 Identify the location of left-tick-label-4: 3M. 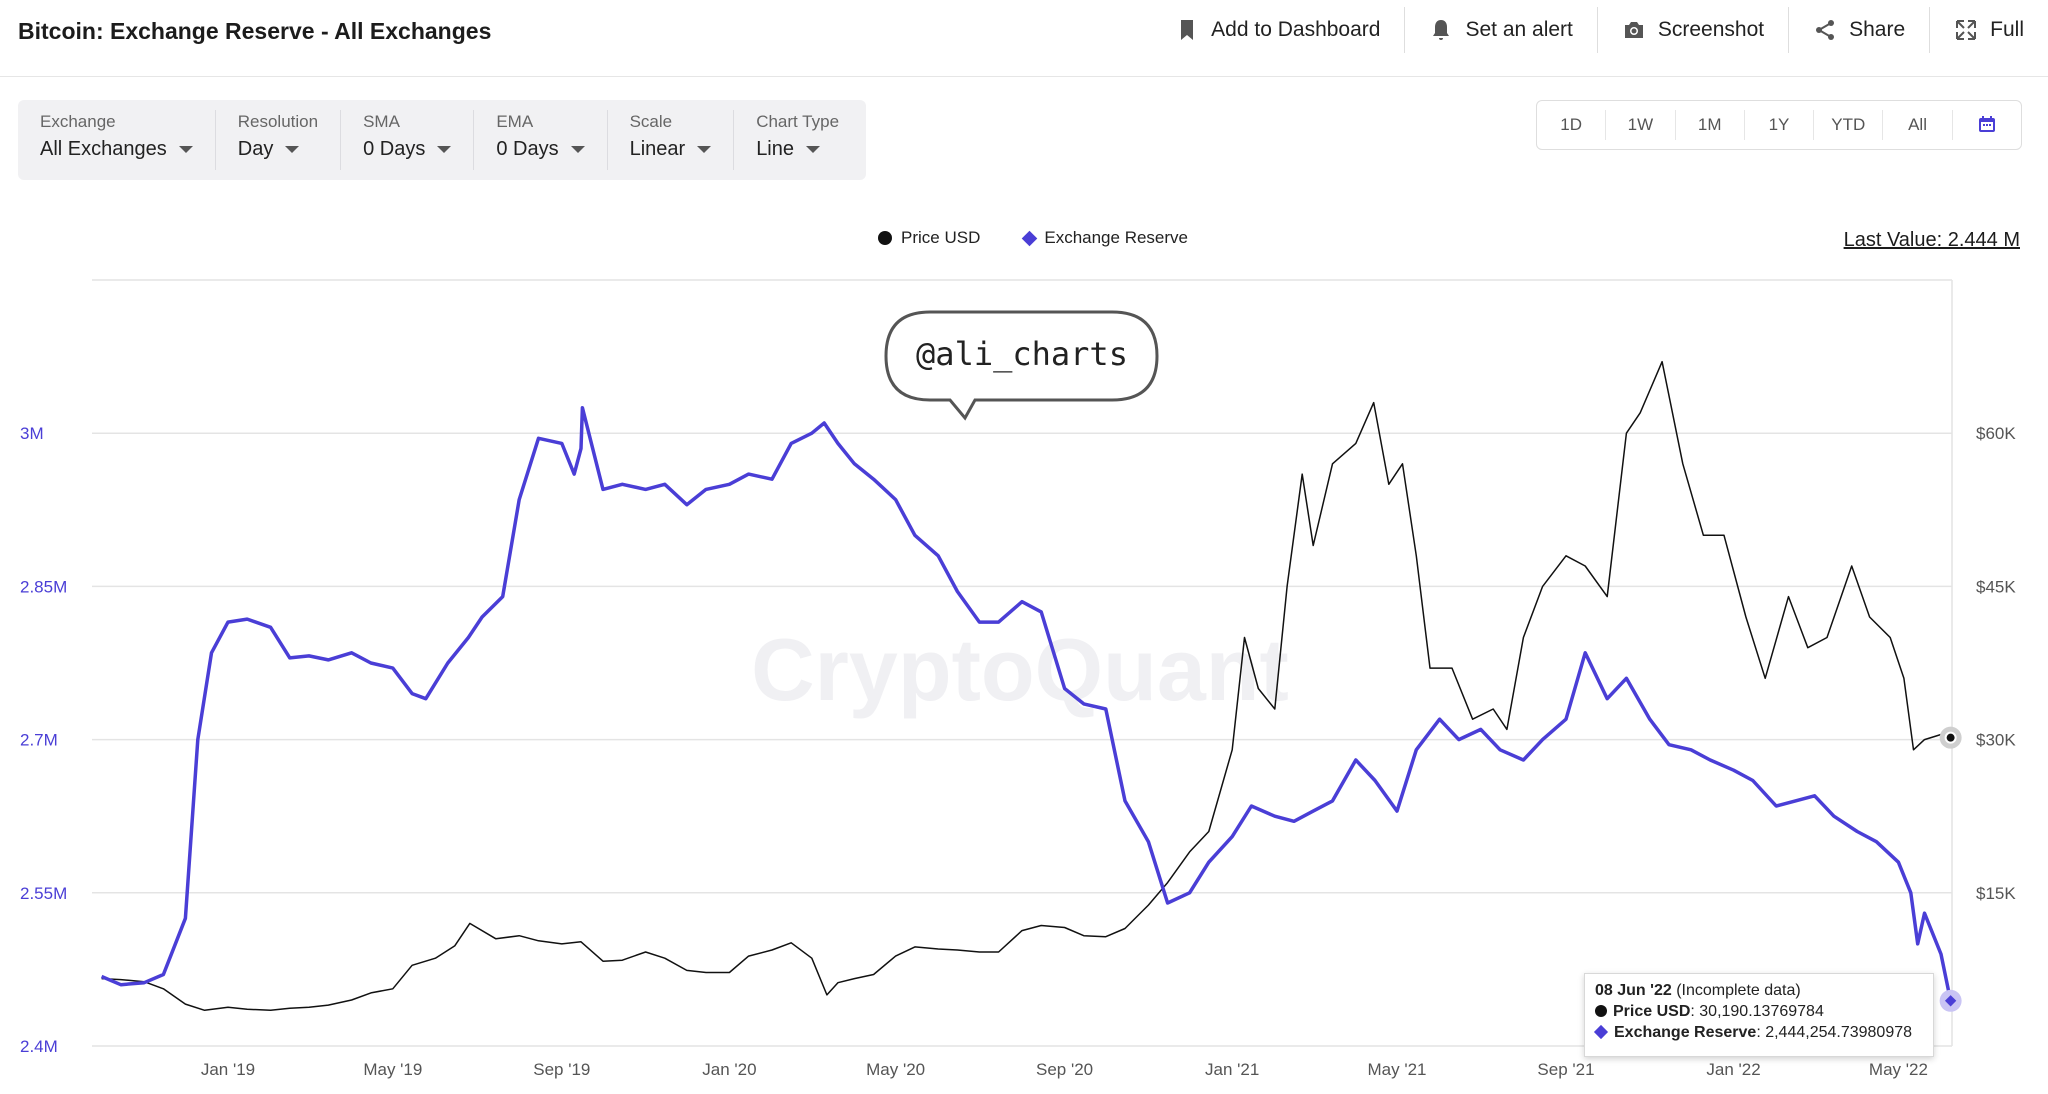
(32, 433).